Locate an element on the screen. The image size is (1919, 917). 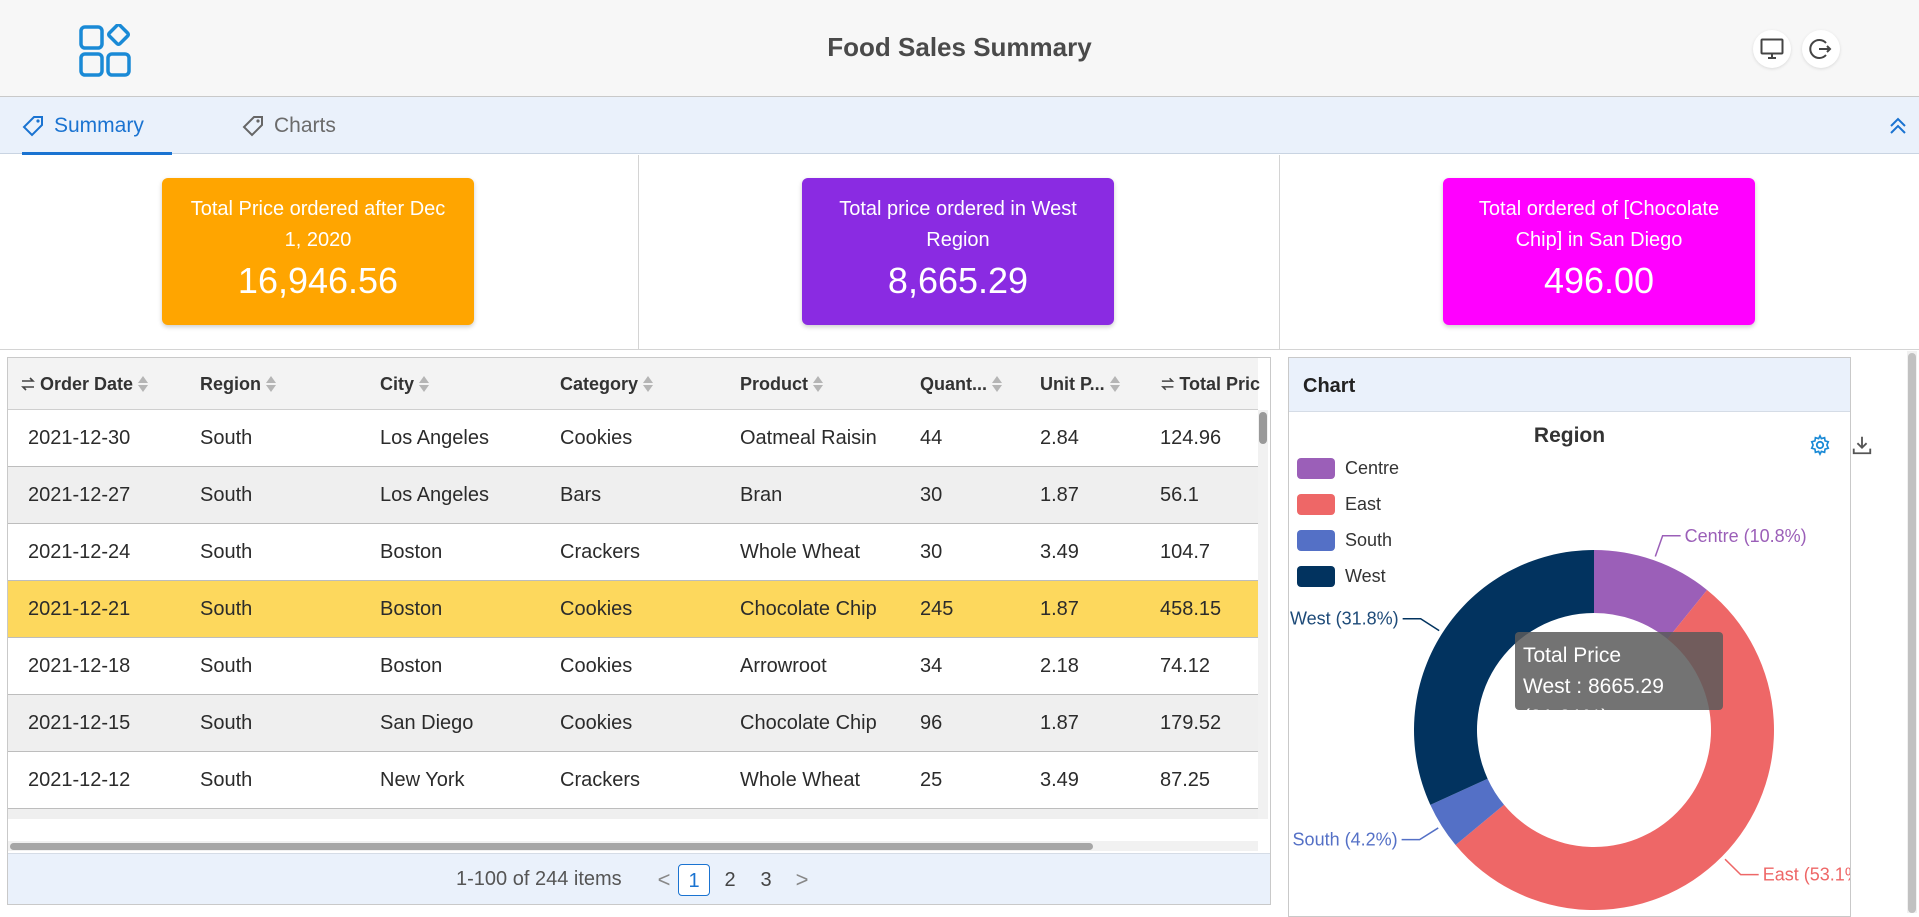
legend-item-south: South is located at coordinates (1344, 540).